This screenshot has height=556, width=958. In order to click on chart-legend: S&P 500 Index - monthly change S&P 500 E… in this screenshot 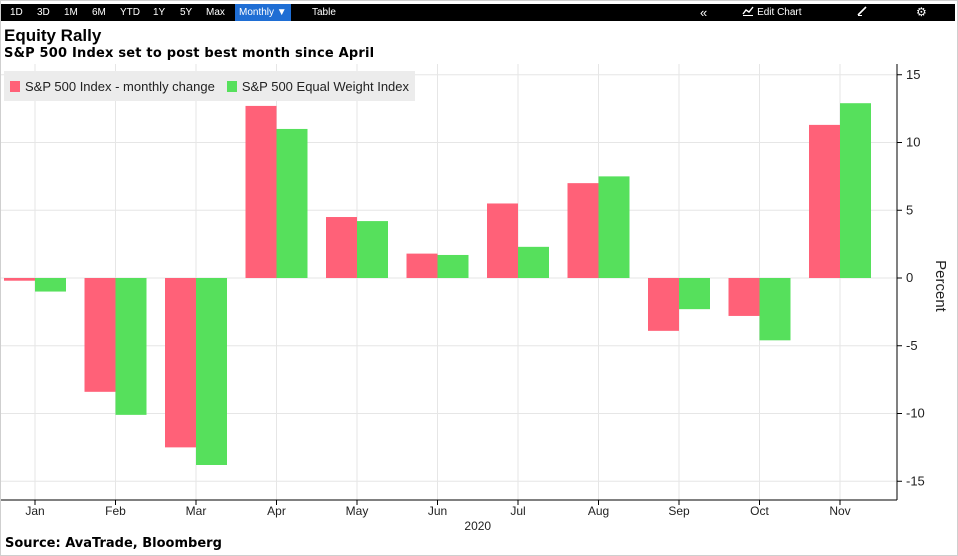, I will do `click(210, 86)`.